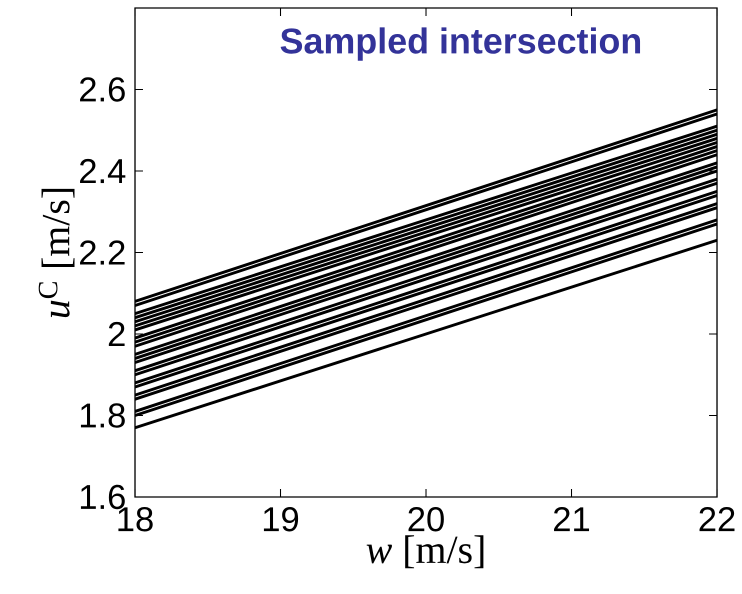 Image resolution: width=742 pixels, height=594 pixels. What do you see at coordinates (281, 519) in the screenshot?
I see `x-tick-label: 19` at bounding box center [281, 519].